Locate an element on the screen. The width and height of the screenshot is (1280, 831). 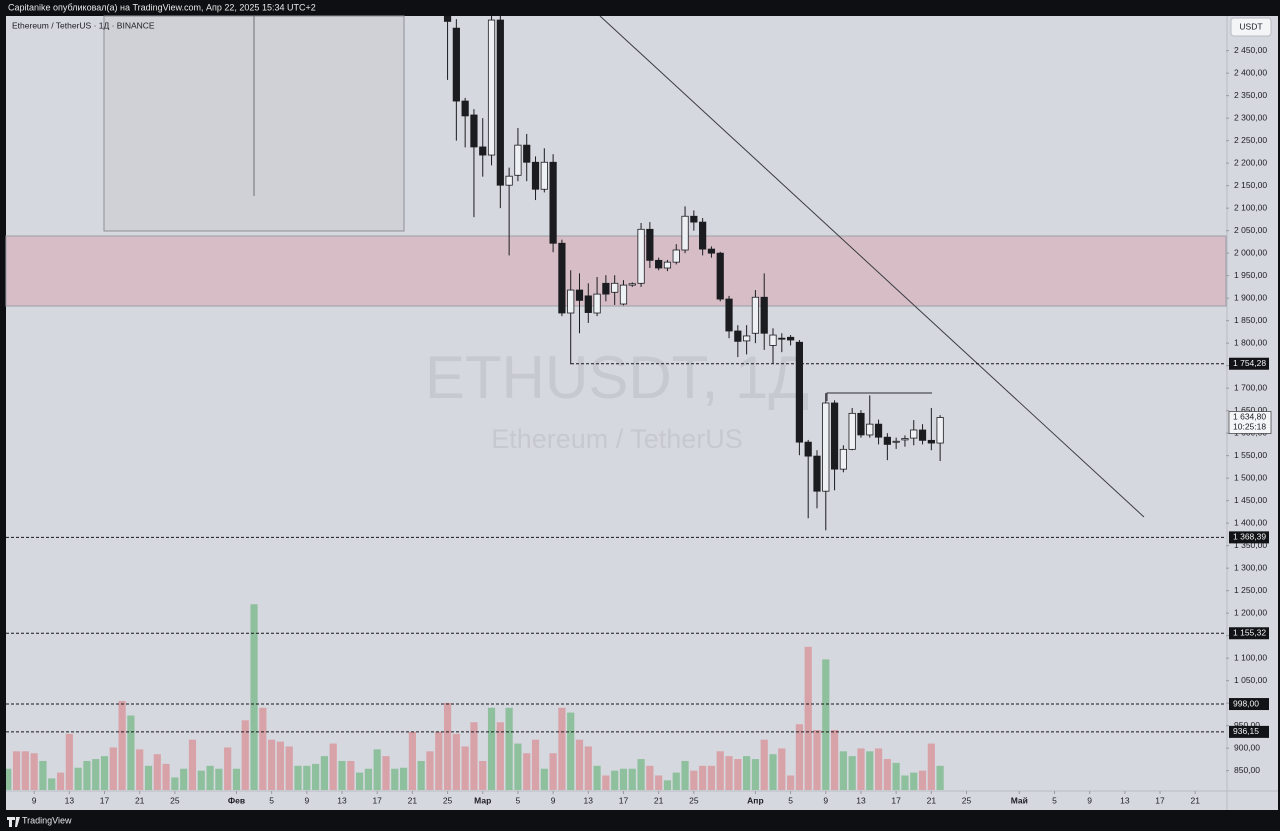
price-line-label: 1 155,32 is located at coordinates (1249, 633).